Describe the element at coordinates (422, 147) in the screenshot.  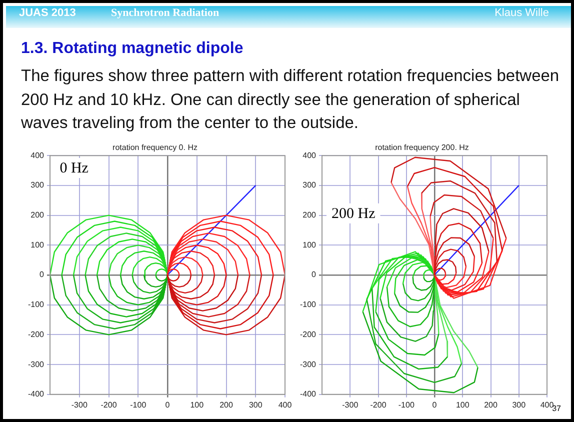
I see `chart-title: rotation frequency 200. Hz` at that location.